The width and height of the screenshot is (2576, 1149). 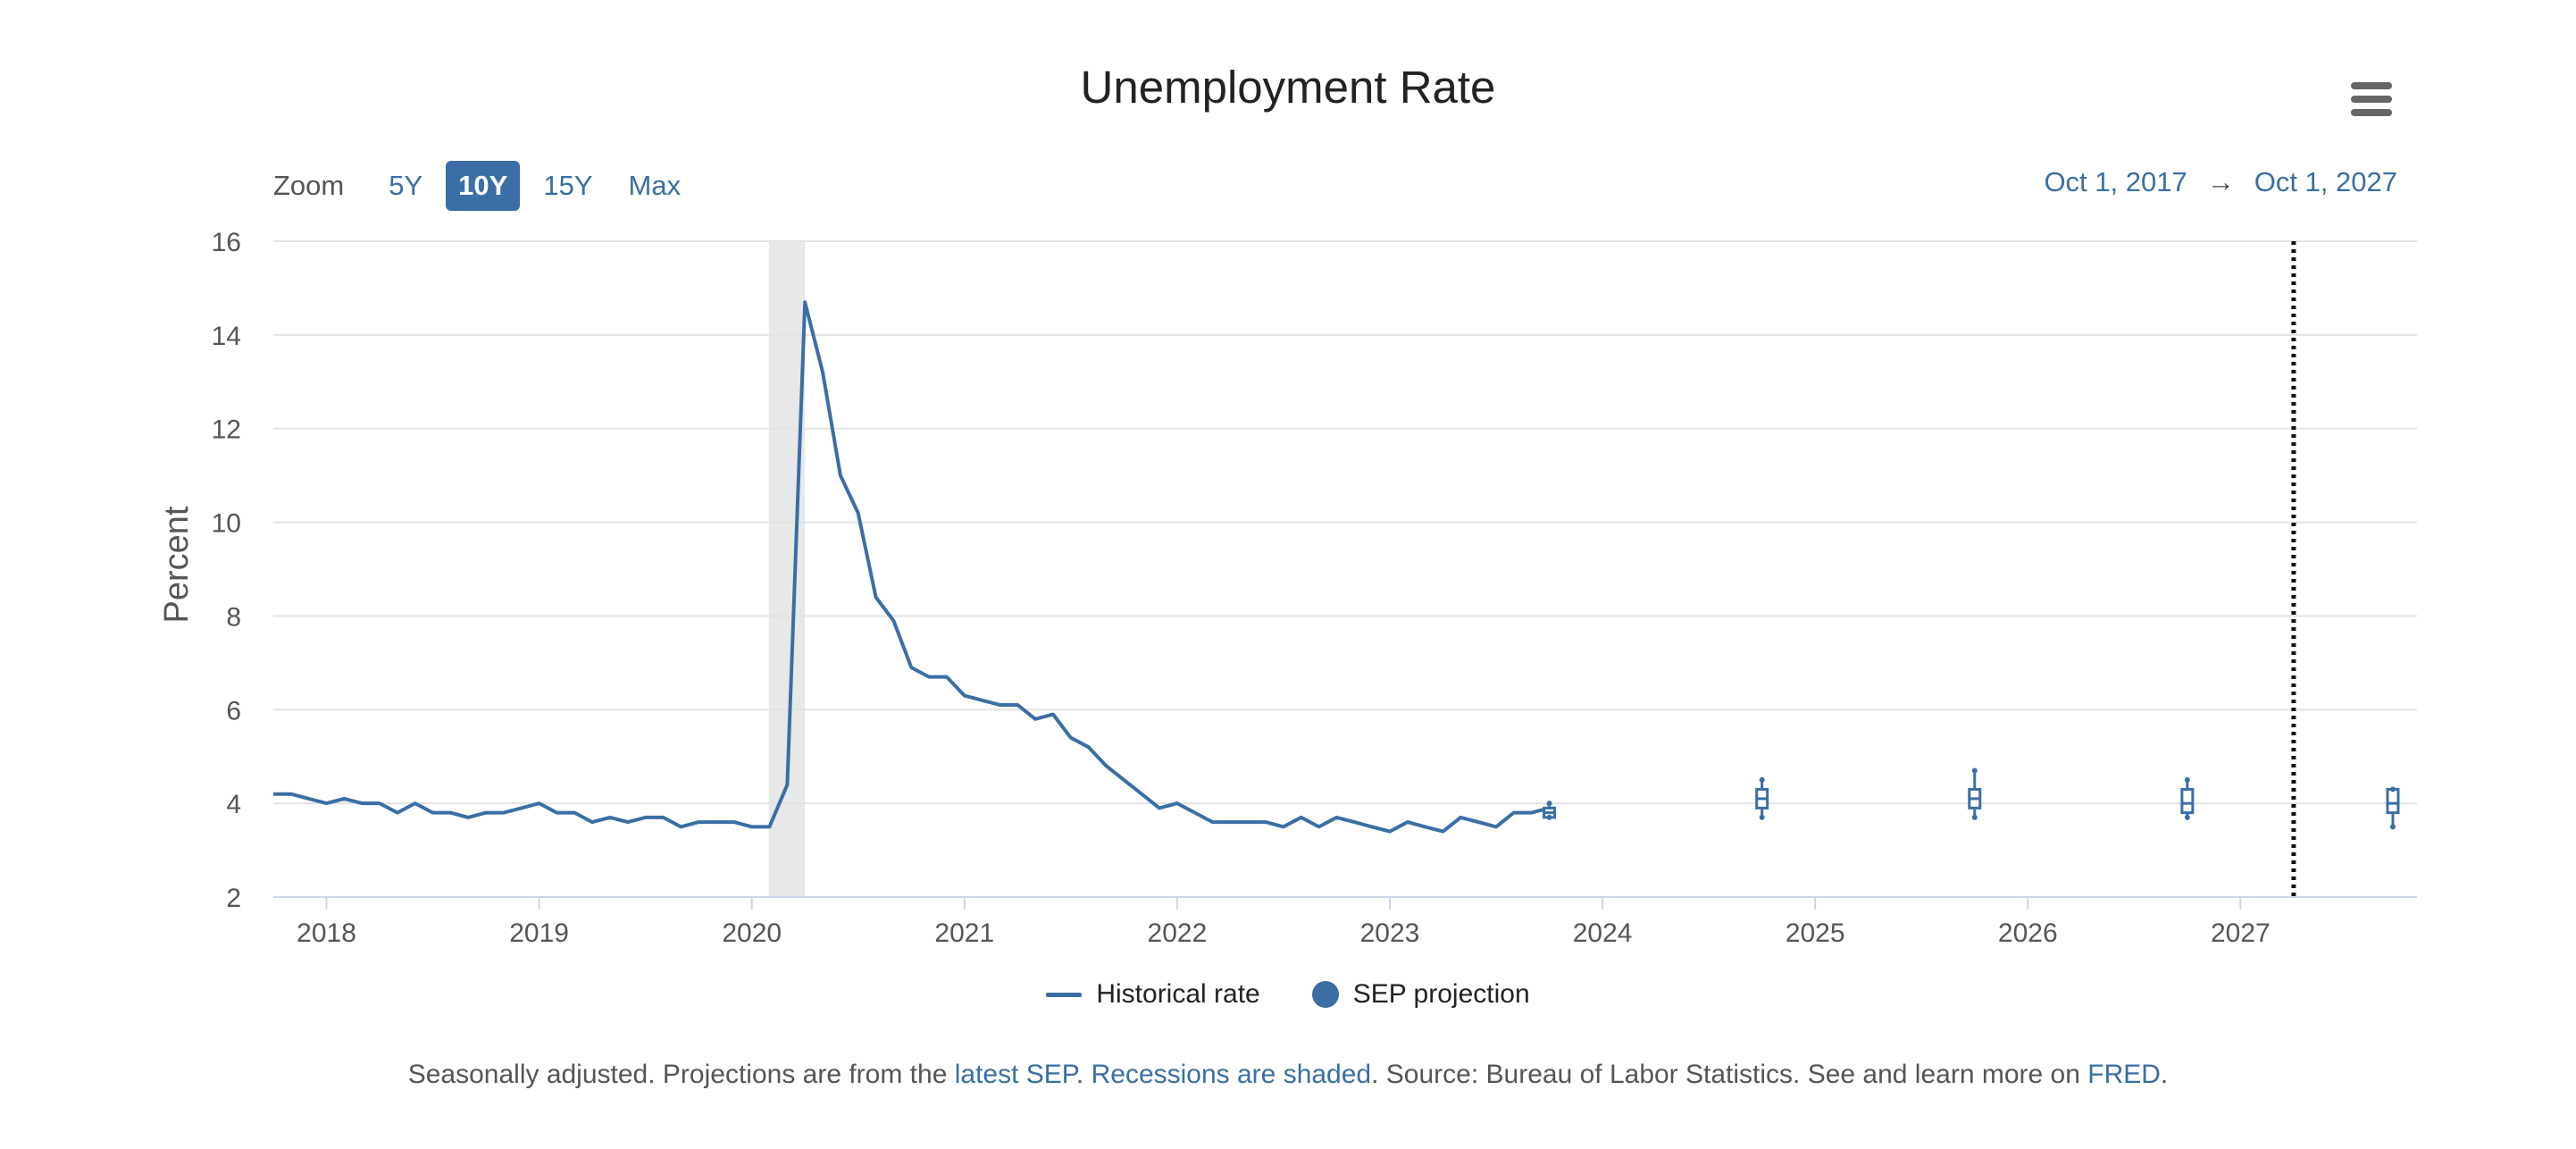 I want to click on footer-text-2: ., so click(x=1083, y=1074).